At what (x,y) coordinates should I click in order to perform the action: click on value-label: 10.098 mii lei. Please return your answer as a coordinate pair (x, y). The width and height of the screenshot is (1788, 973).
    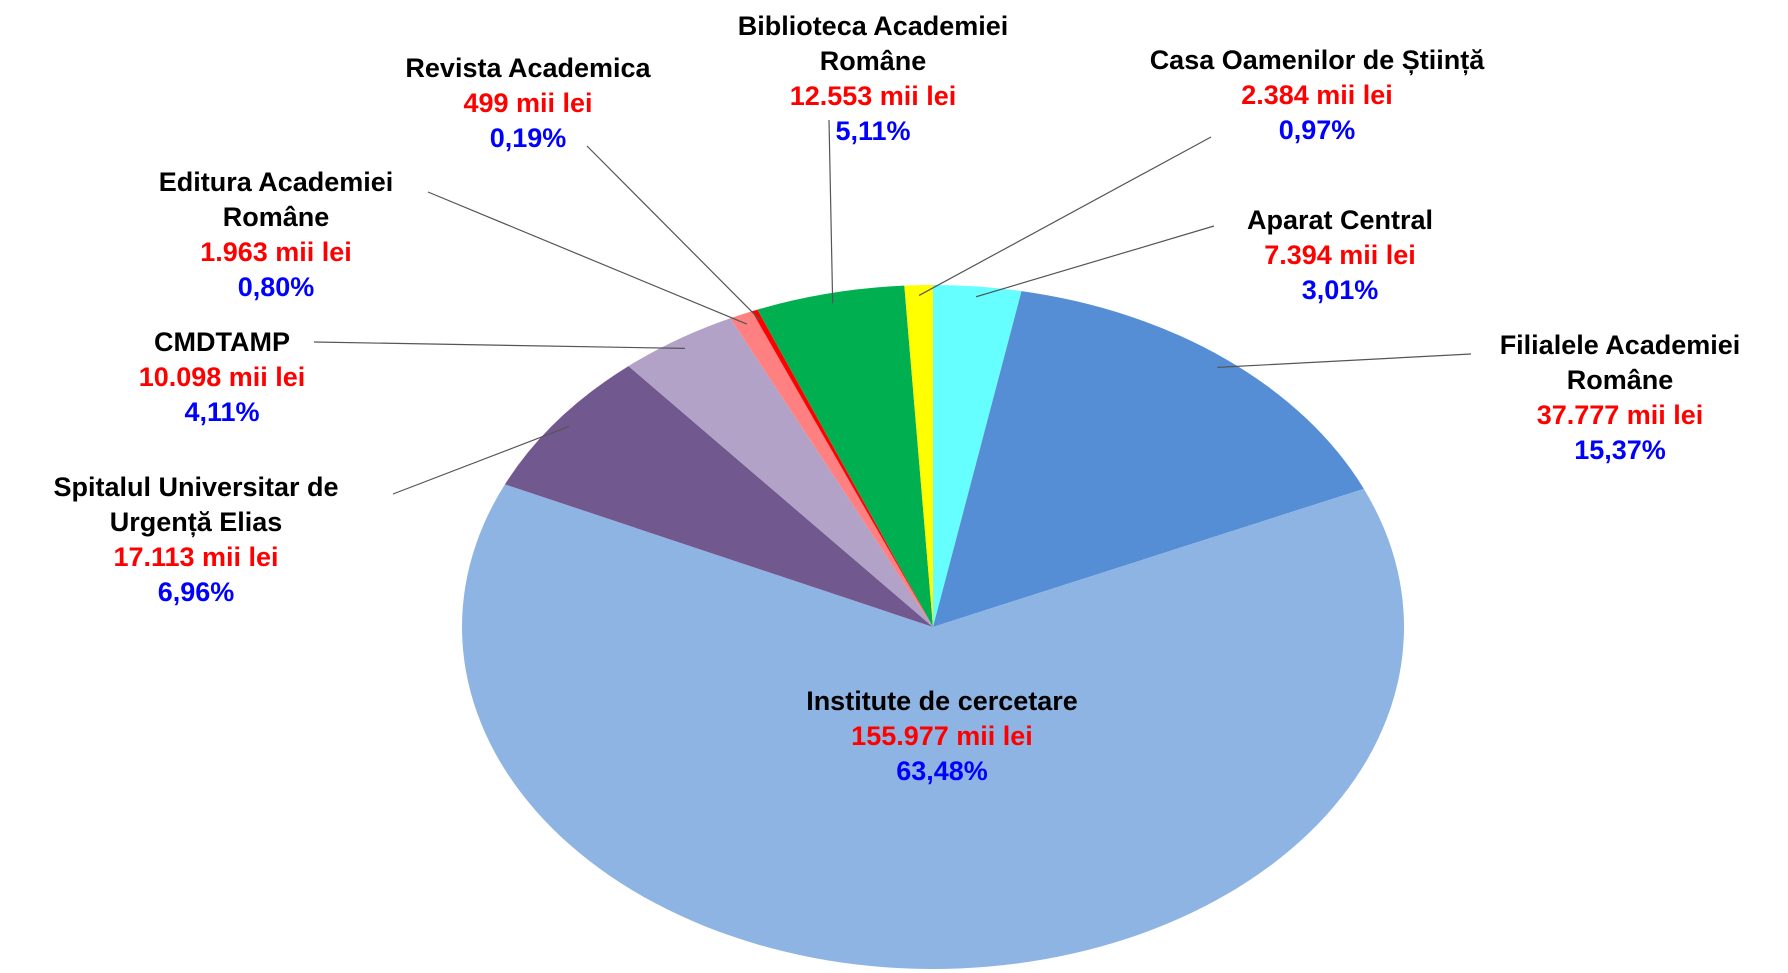
    Looking at the image, I should click on (222, 377).